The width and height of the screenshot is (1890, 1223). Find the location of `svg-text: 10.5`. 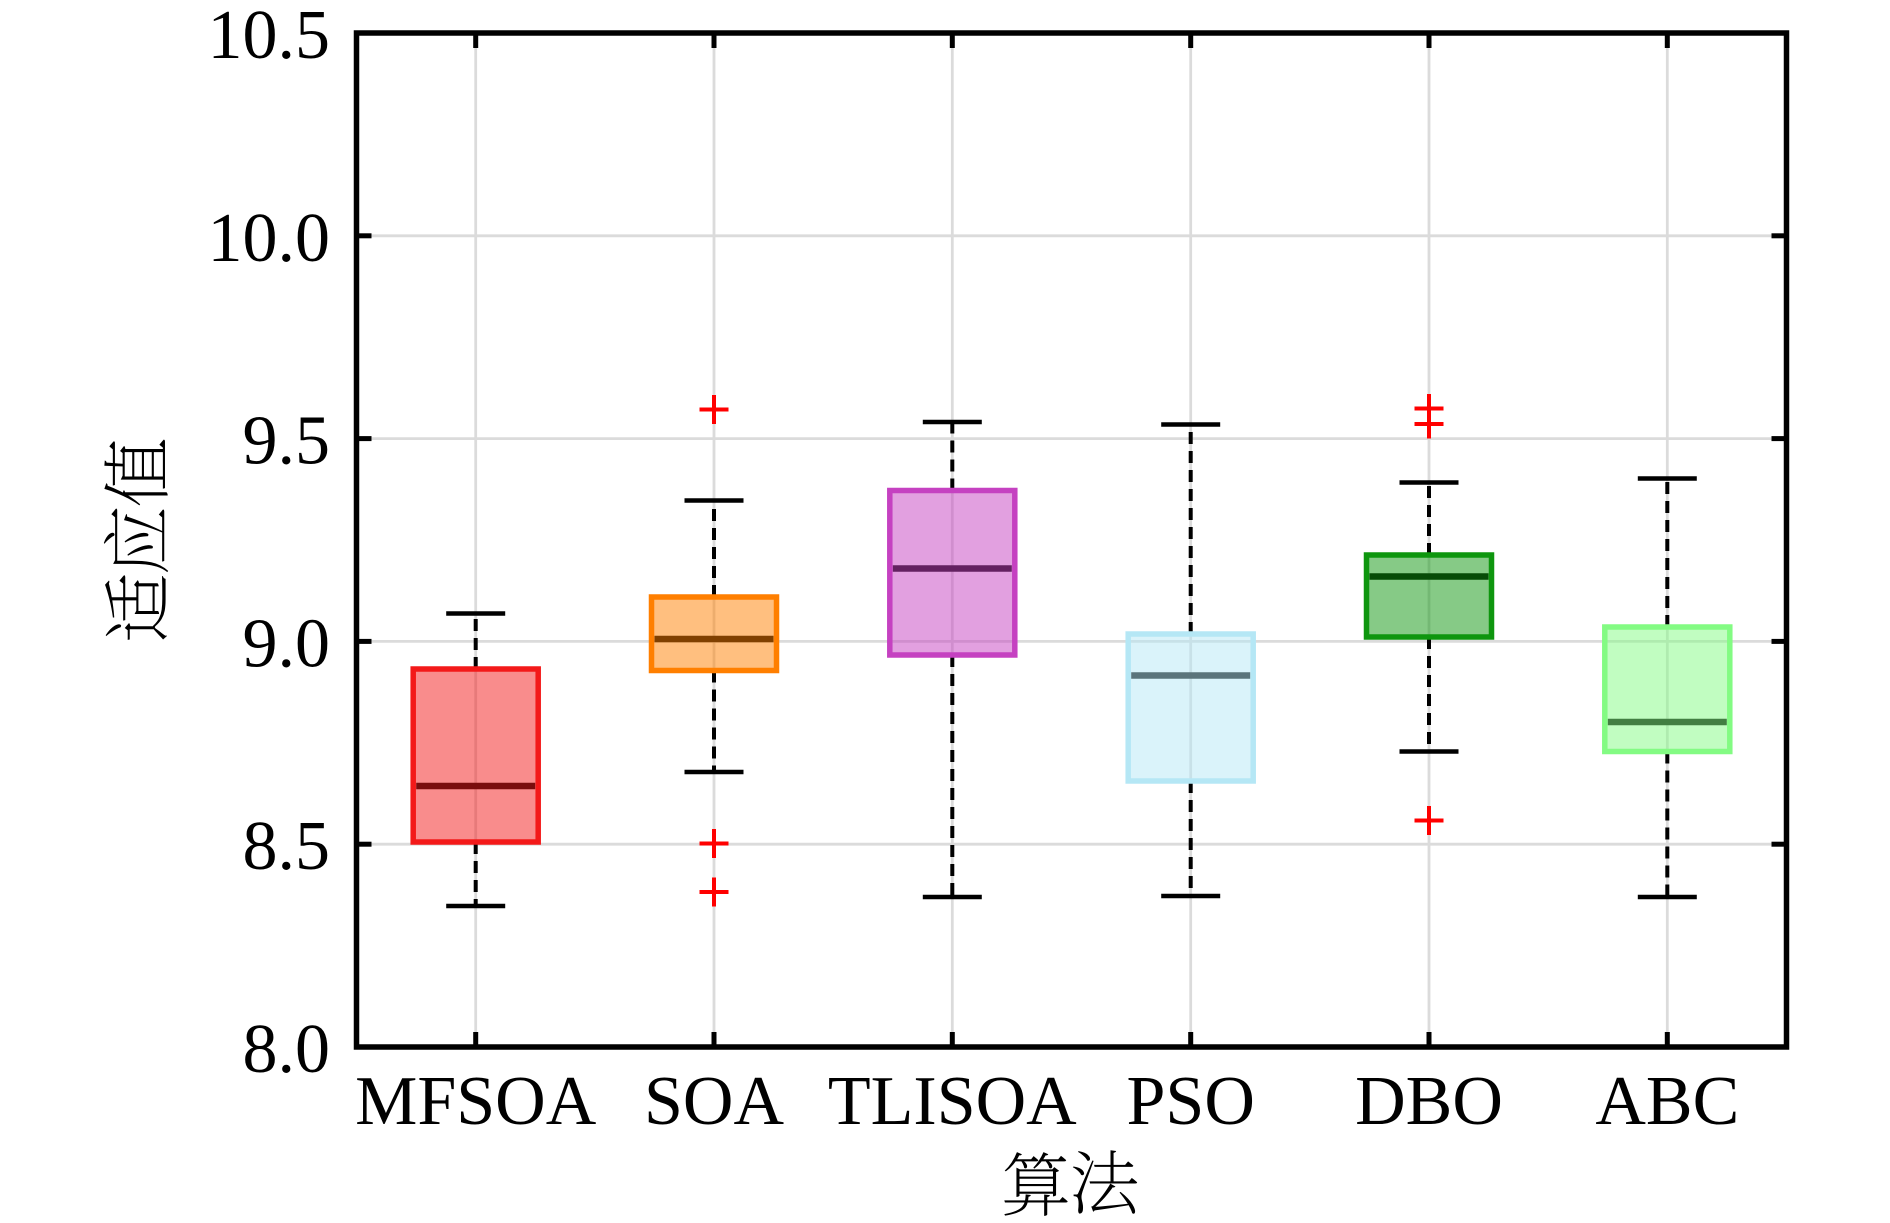

svg-text: 10.5 is located at coordinates (269, 37).